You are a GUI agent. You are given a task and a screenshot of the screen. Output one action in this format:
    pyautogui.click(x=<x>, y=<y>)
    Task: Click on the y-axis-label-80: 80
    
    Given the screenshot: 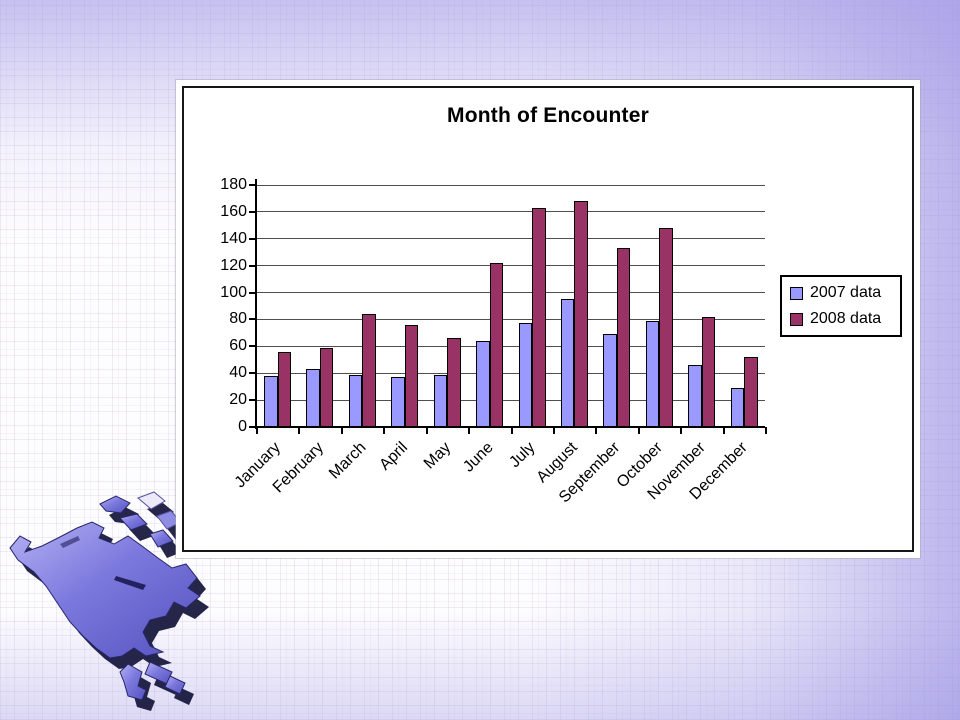 What is the action you would take?
    pyautogui.click(x=238, y=319)
    